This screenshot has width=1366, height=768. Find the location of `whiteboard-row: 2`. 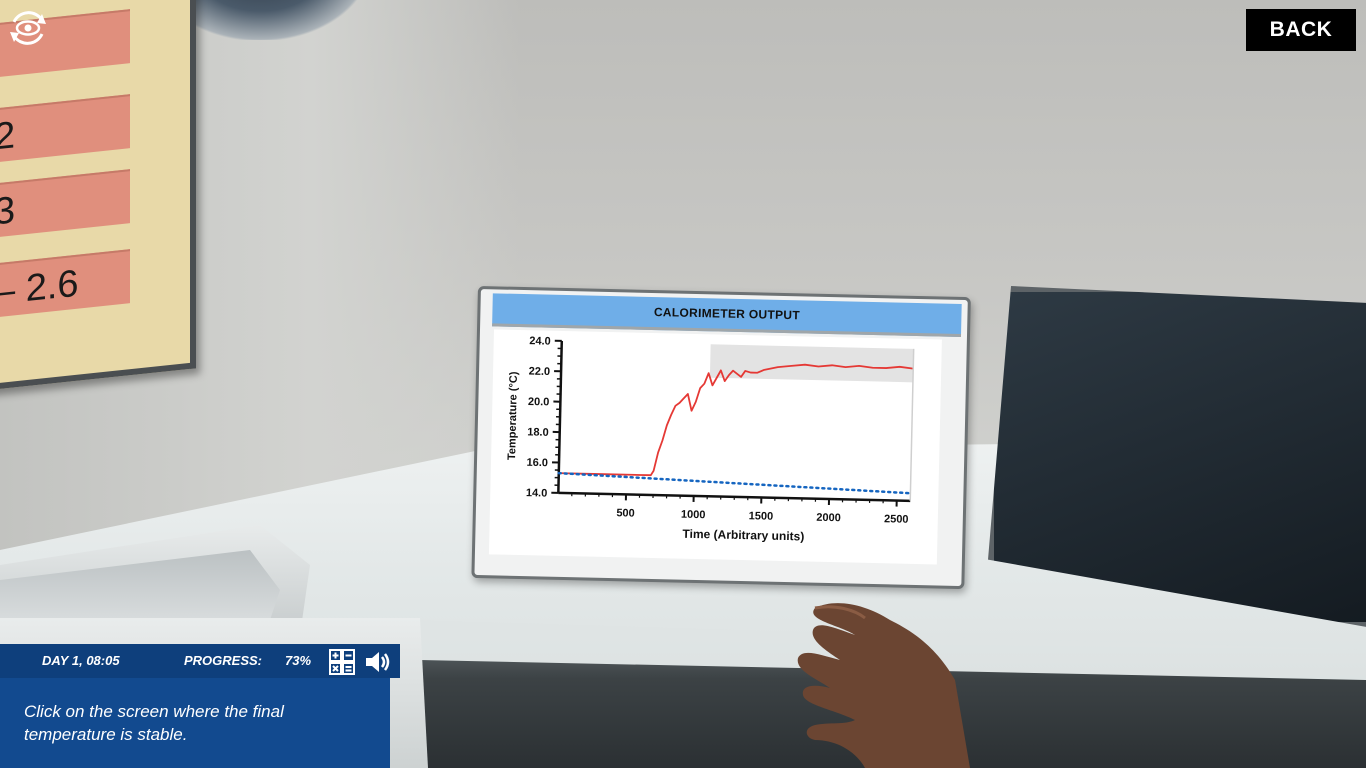

whiteboard-row: 2 is located at coordinates (65, 129).